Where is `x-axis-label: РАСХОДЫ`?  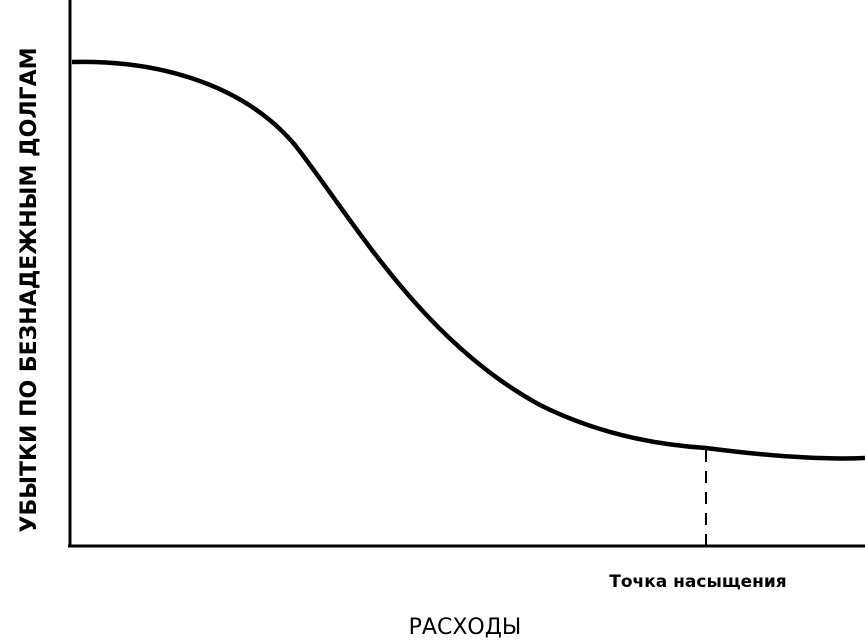 x-axis-label: РАСХОДЫ is located at coordinates (465, 627).